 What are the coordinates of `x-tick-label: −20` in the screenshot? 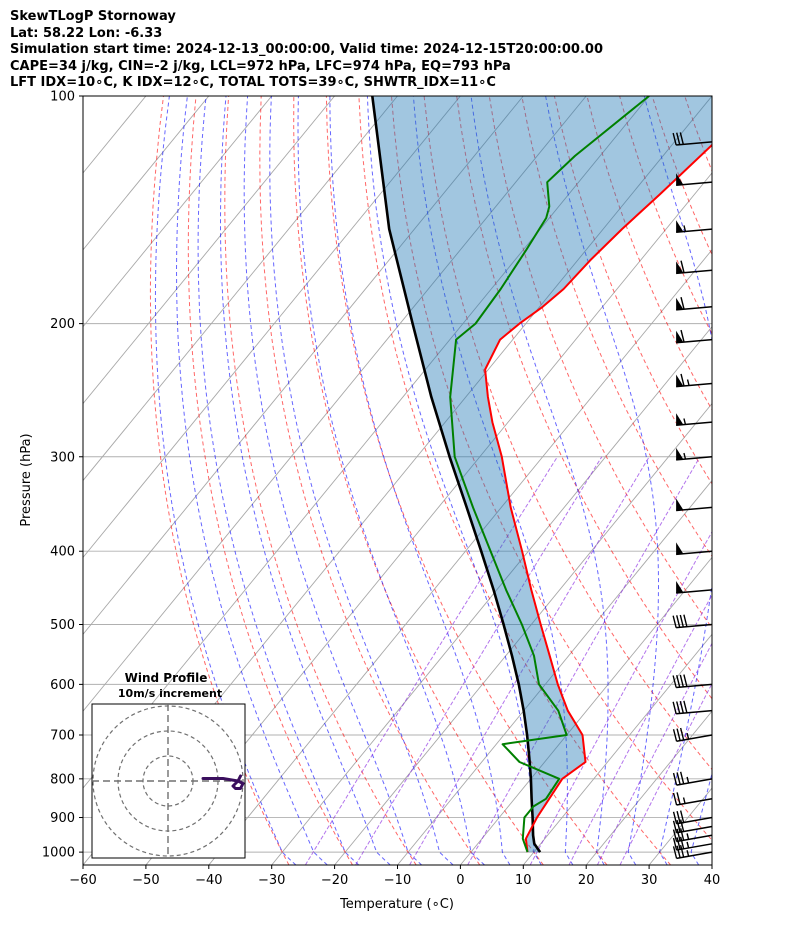 It's located at (334, 880).